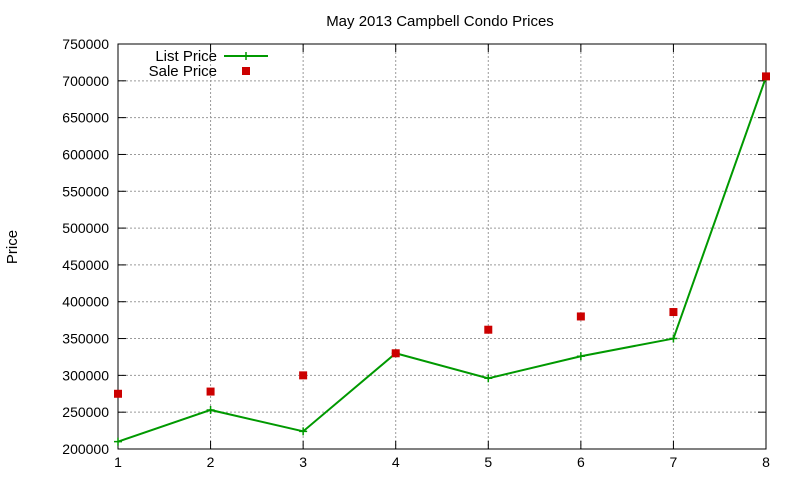  What do you see at coordinates (85, 339) in the screenshot?
I see `y-tick-label: 350000` at bounding box center [85, 339].